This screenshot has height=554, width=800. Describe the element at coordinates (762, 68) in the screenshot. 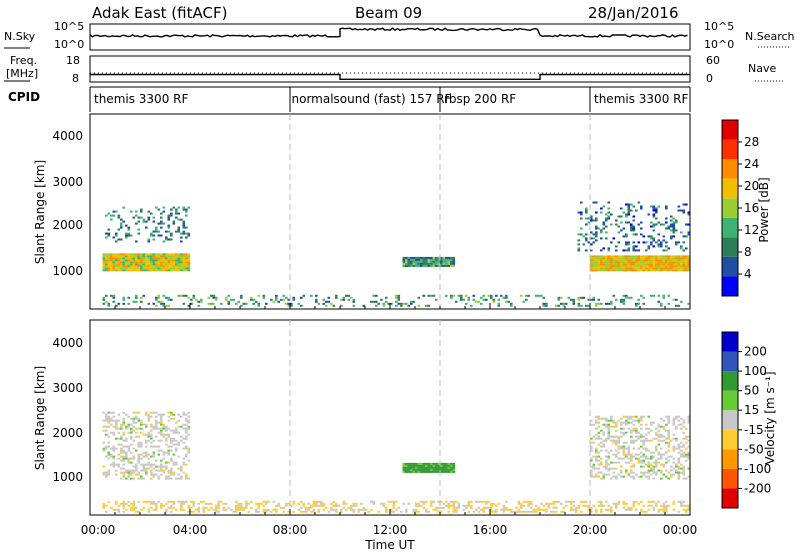

I see `nave-label: Nave` at that location.